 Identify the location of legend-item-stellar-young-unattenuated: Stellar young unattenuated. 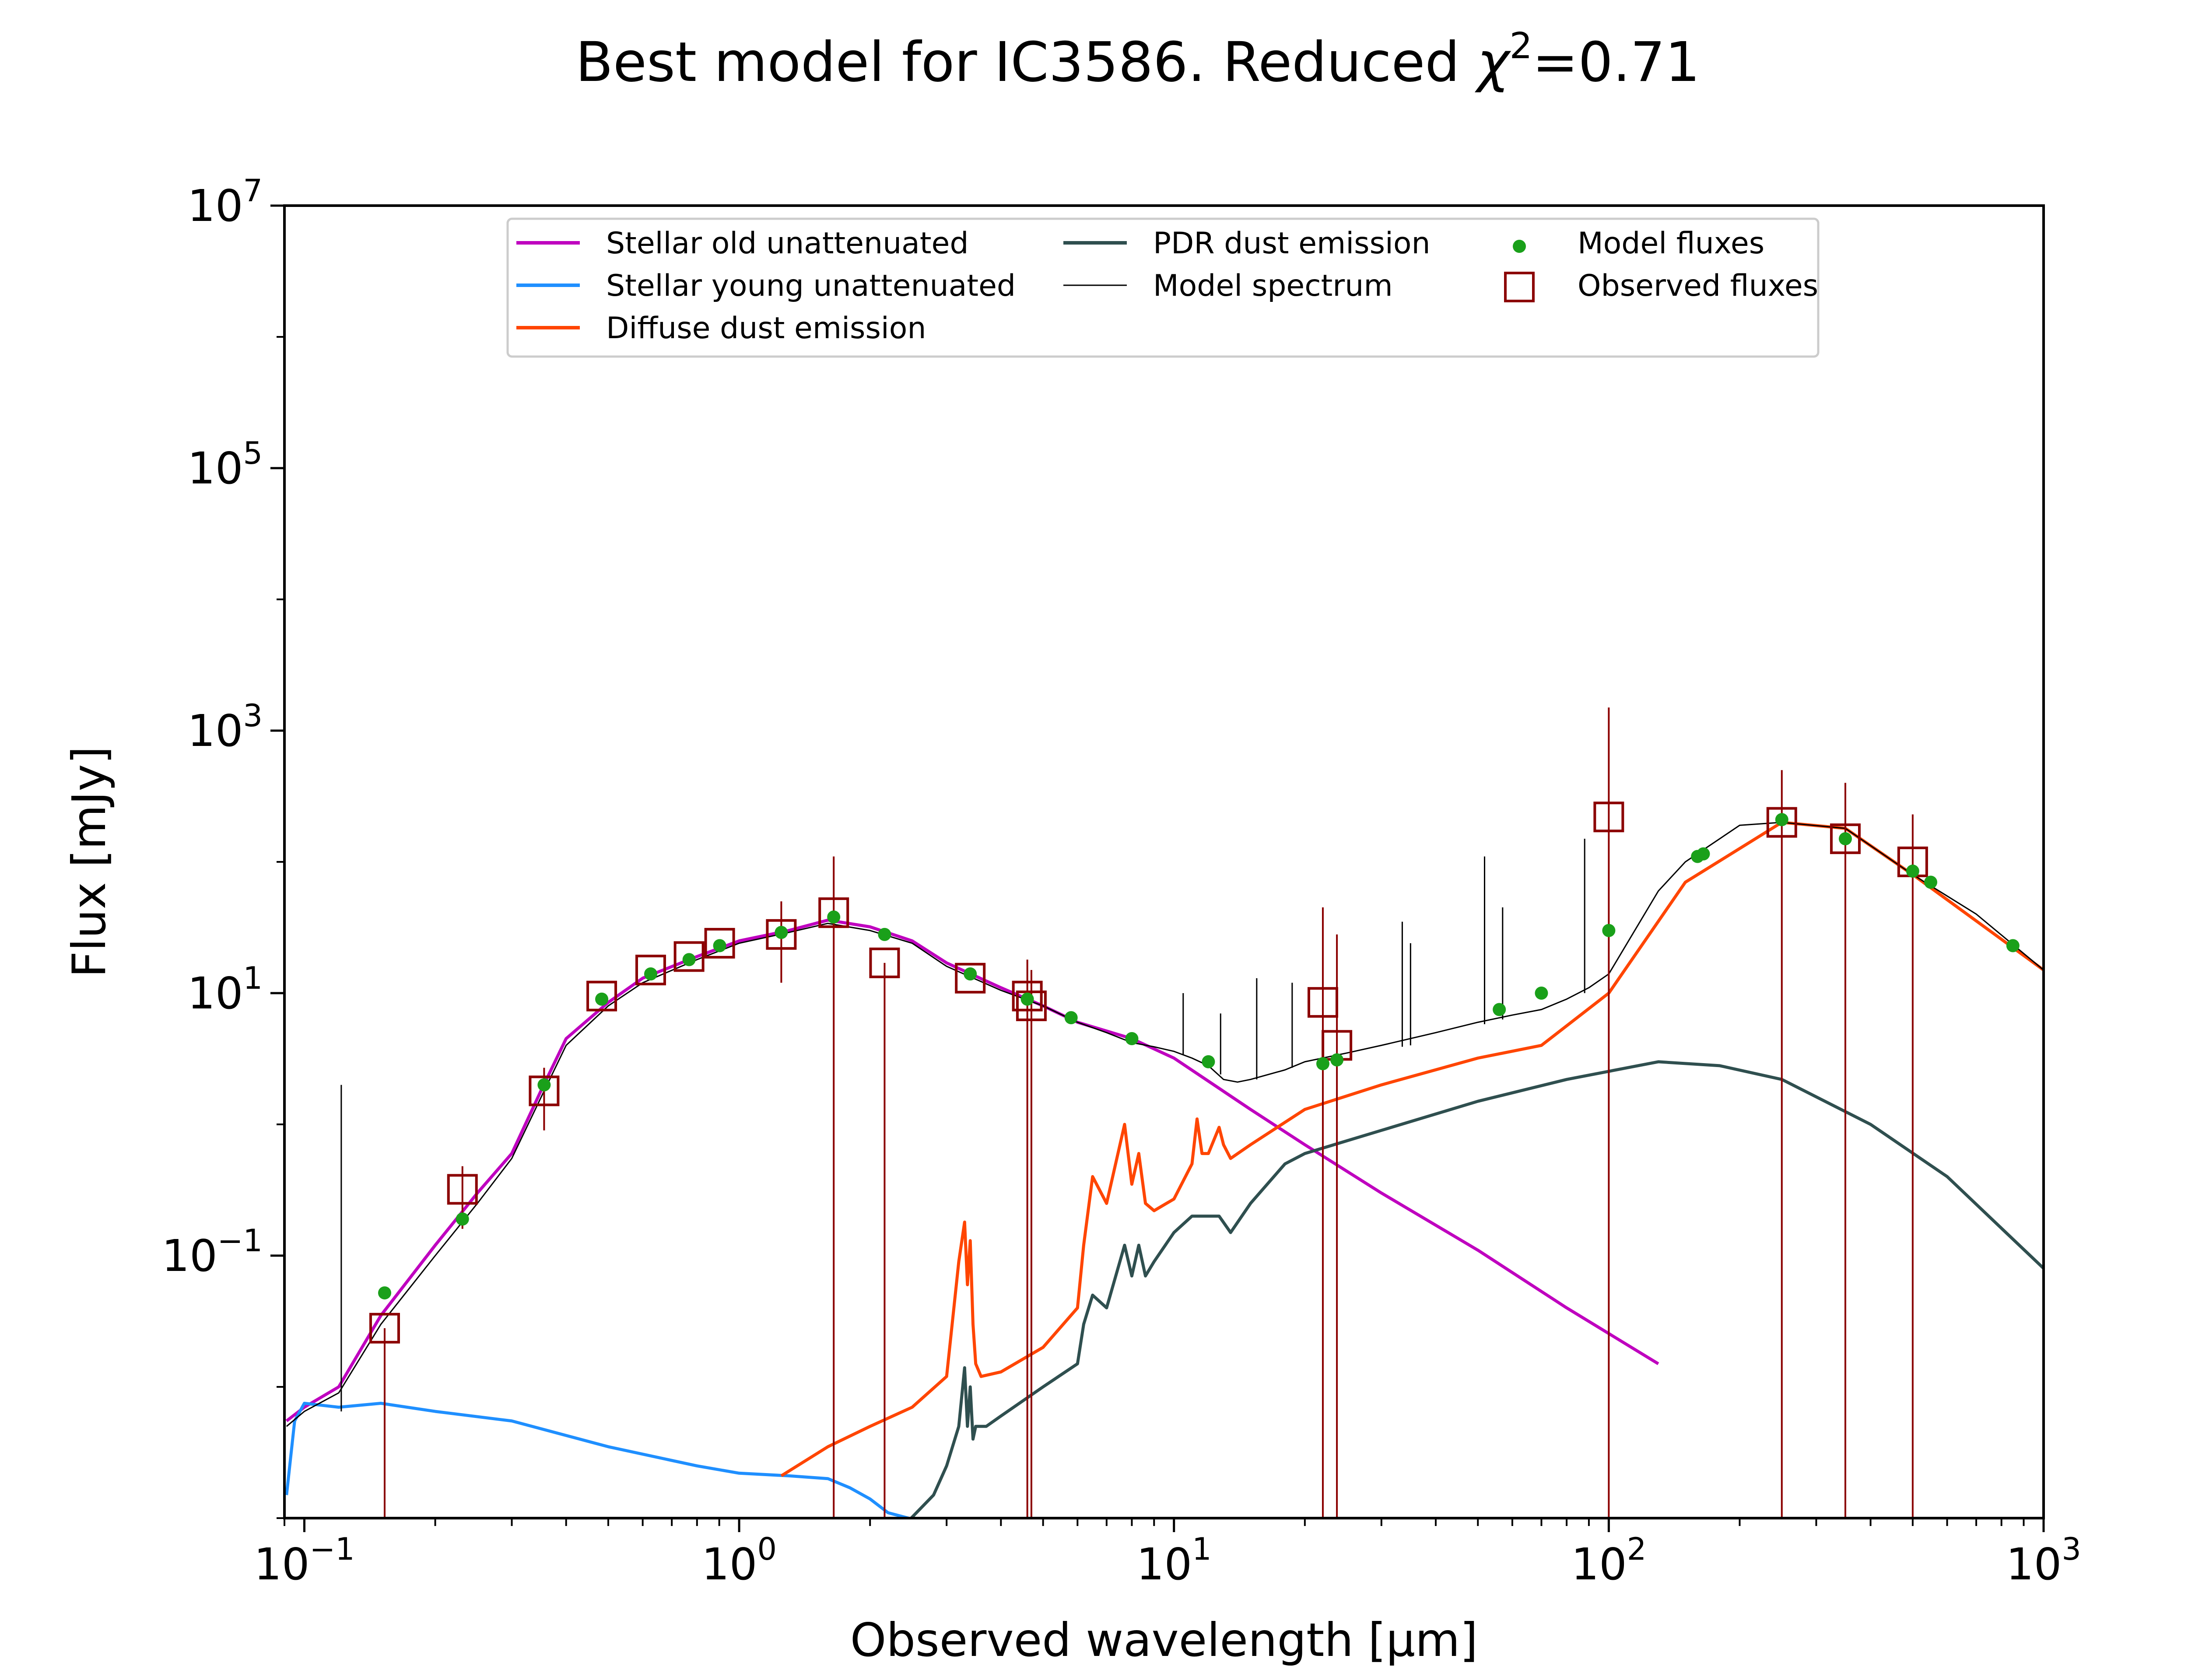
(766, 286).